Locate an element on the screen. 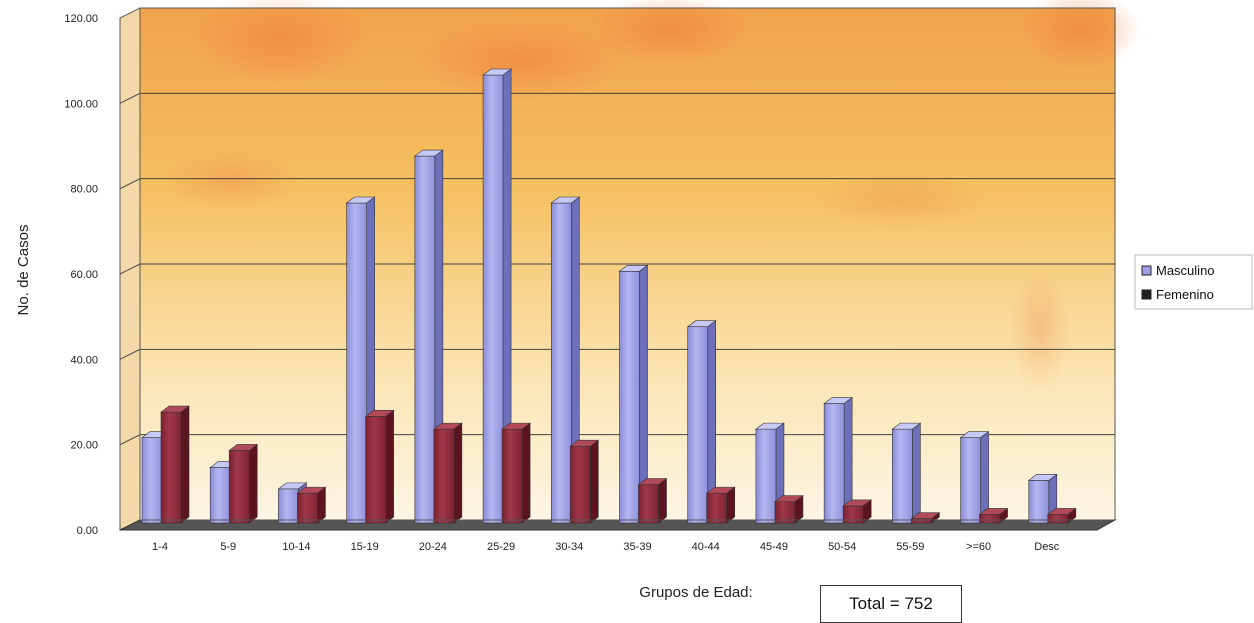  x-tick-label: 10-14 is located at coordinates (296, 547).